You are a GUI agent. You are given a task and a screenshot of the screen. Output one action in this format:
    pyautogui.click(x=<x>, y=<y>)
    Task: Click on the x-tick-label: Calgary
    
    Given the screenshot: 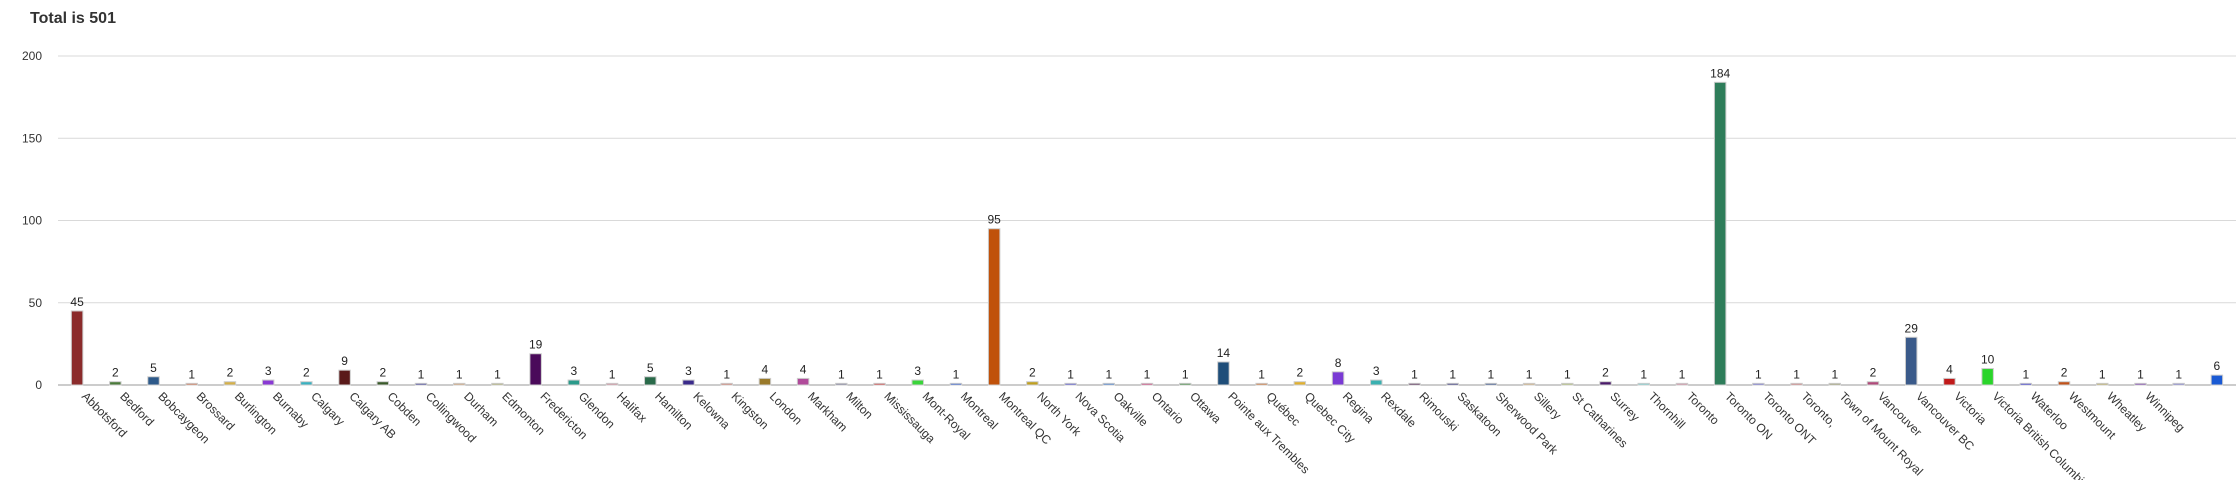 What is the action you would take?
    pyautogui.click(x=327, y=408)
    